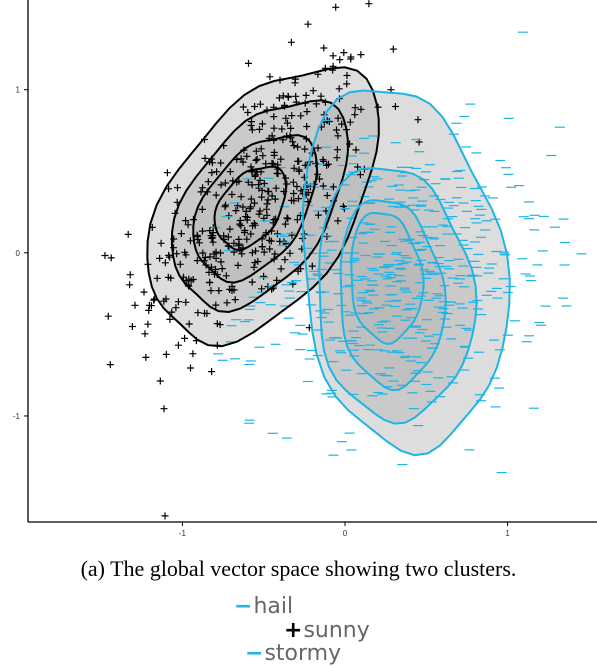 This screenshot has height=666, width=597. I want to click on legend-word-stormy: −stormy, so click(293, 654).